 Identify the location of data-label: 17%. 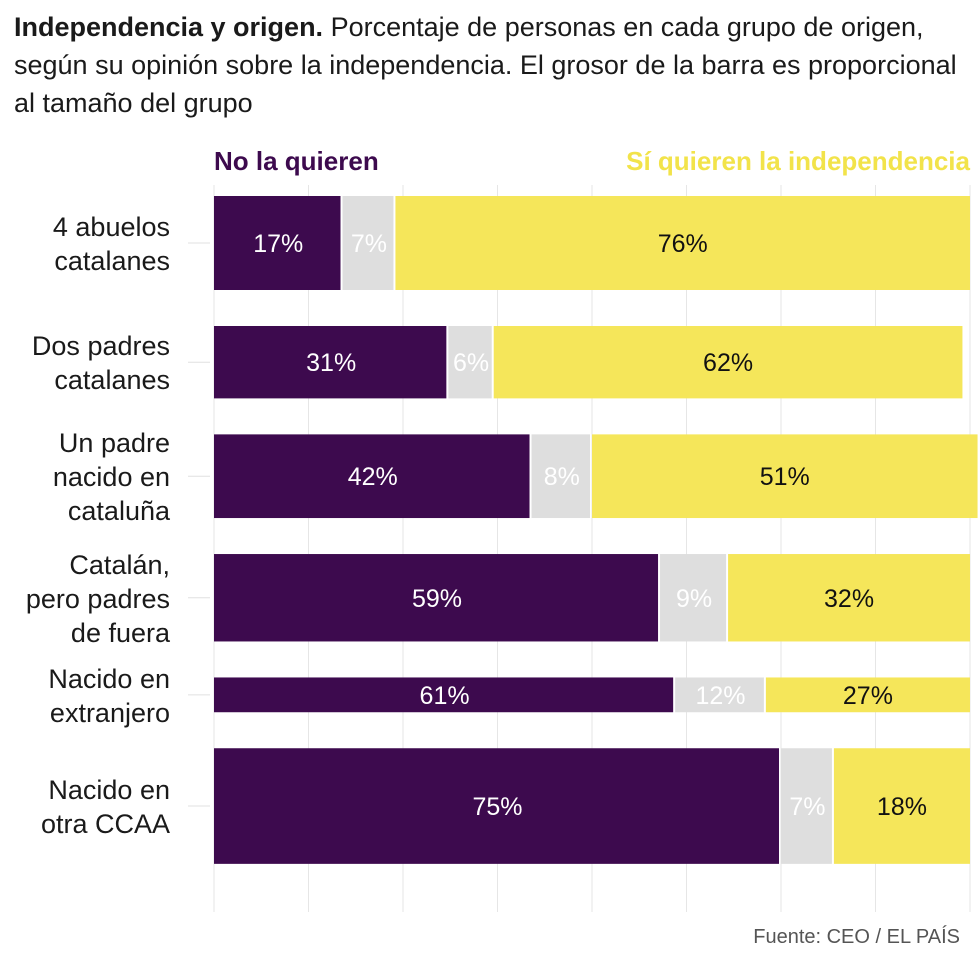
(278, 244).